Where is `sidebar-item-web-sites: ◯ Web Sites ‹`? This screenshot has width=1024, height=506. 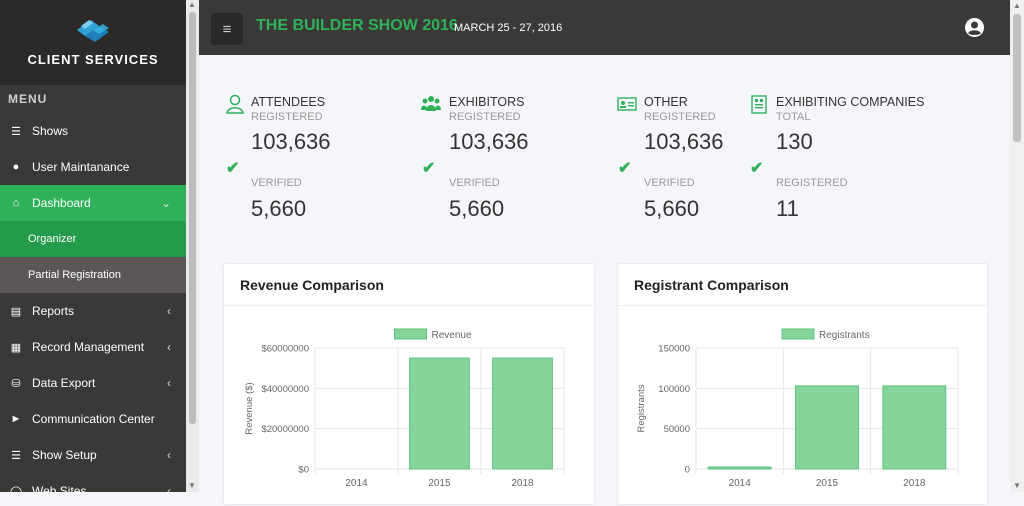
sidebar-item-web-sites: ◯ Web Sites ‹ is located at coordinates (93, 482).